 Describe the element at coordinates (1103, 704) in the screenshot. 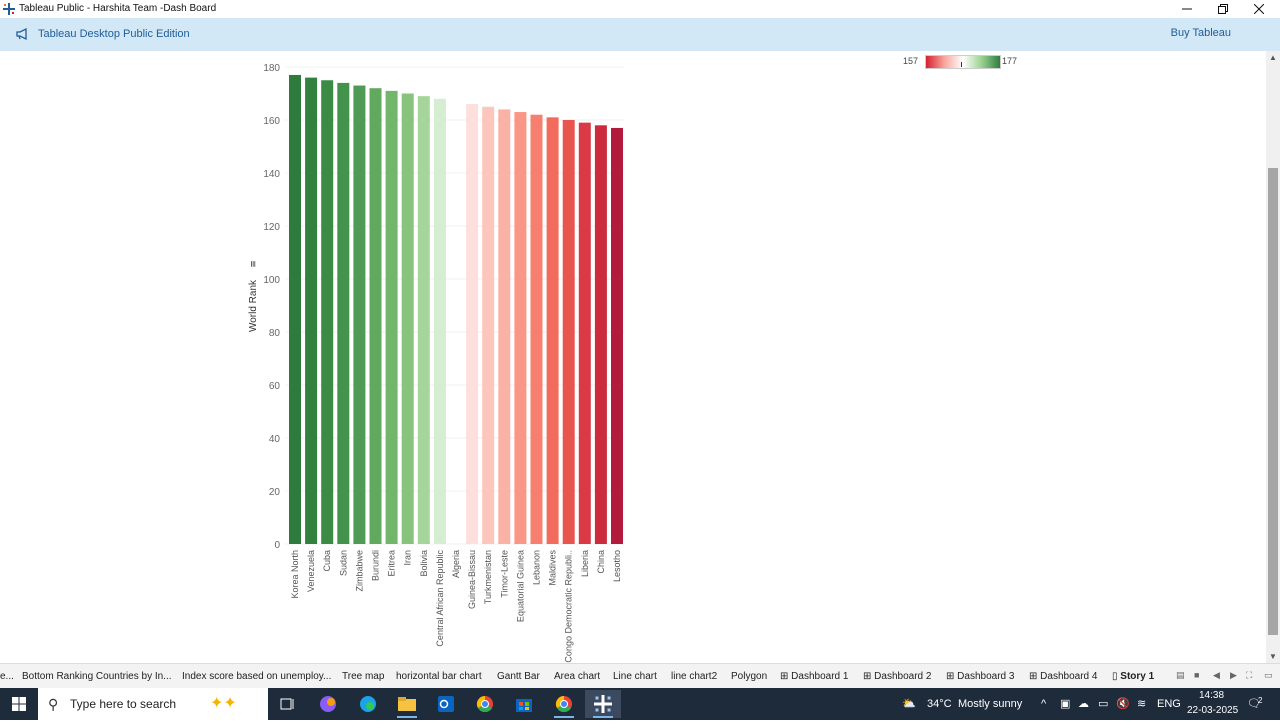

I see `battery-icon: ▭` at that location.